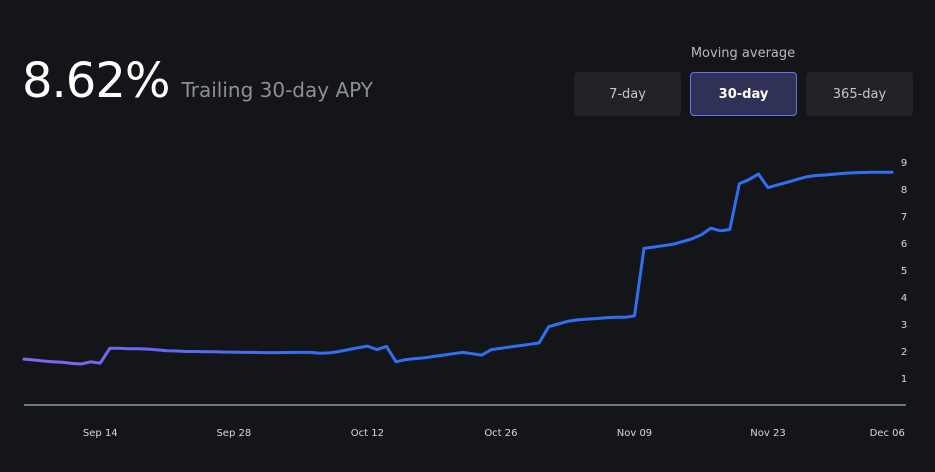 This screenshot has width=935, height=472. Describe the element at coordinates (904, 163) in the screenshot. I see `y-tick-label: 9` at that location.